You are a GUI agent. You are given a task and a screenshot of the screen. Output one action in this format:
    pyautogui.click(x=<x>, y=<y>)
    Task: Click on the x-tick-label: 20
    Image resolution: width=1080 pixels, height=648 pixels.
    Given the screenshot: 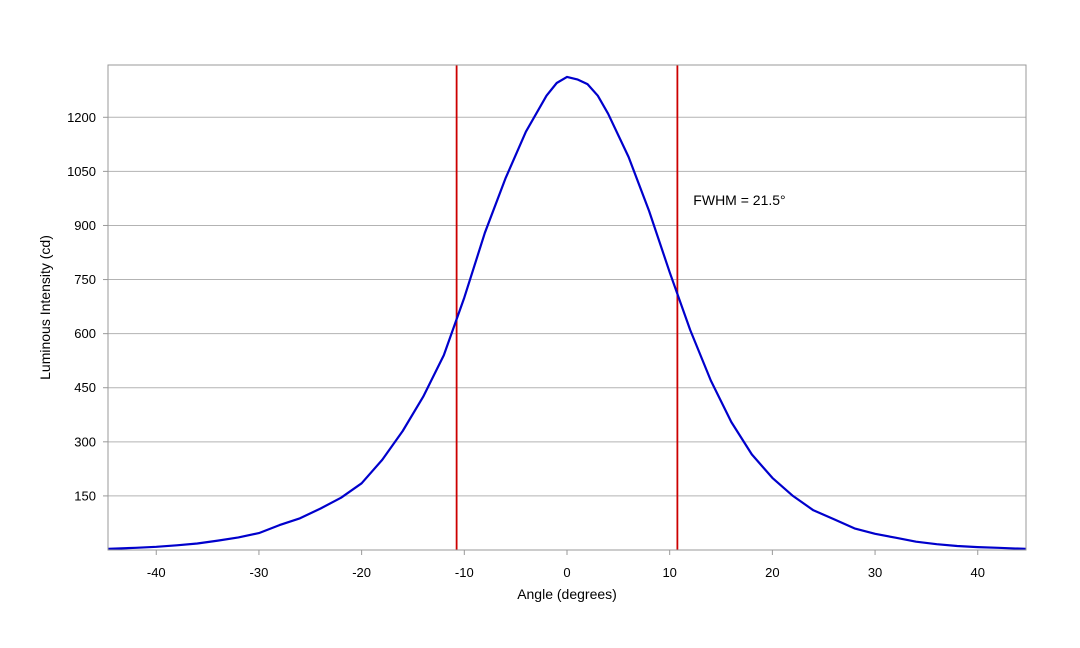 What is the action you would take?
    pyautogui.click(x=772, y=572)
    